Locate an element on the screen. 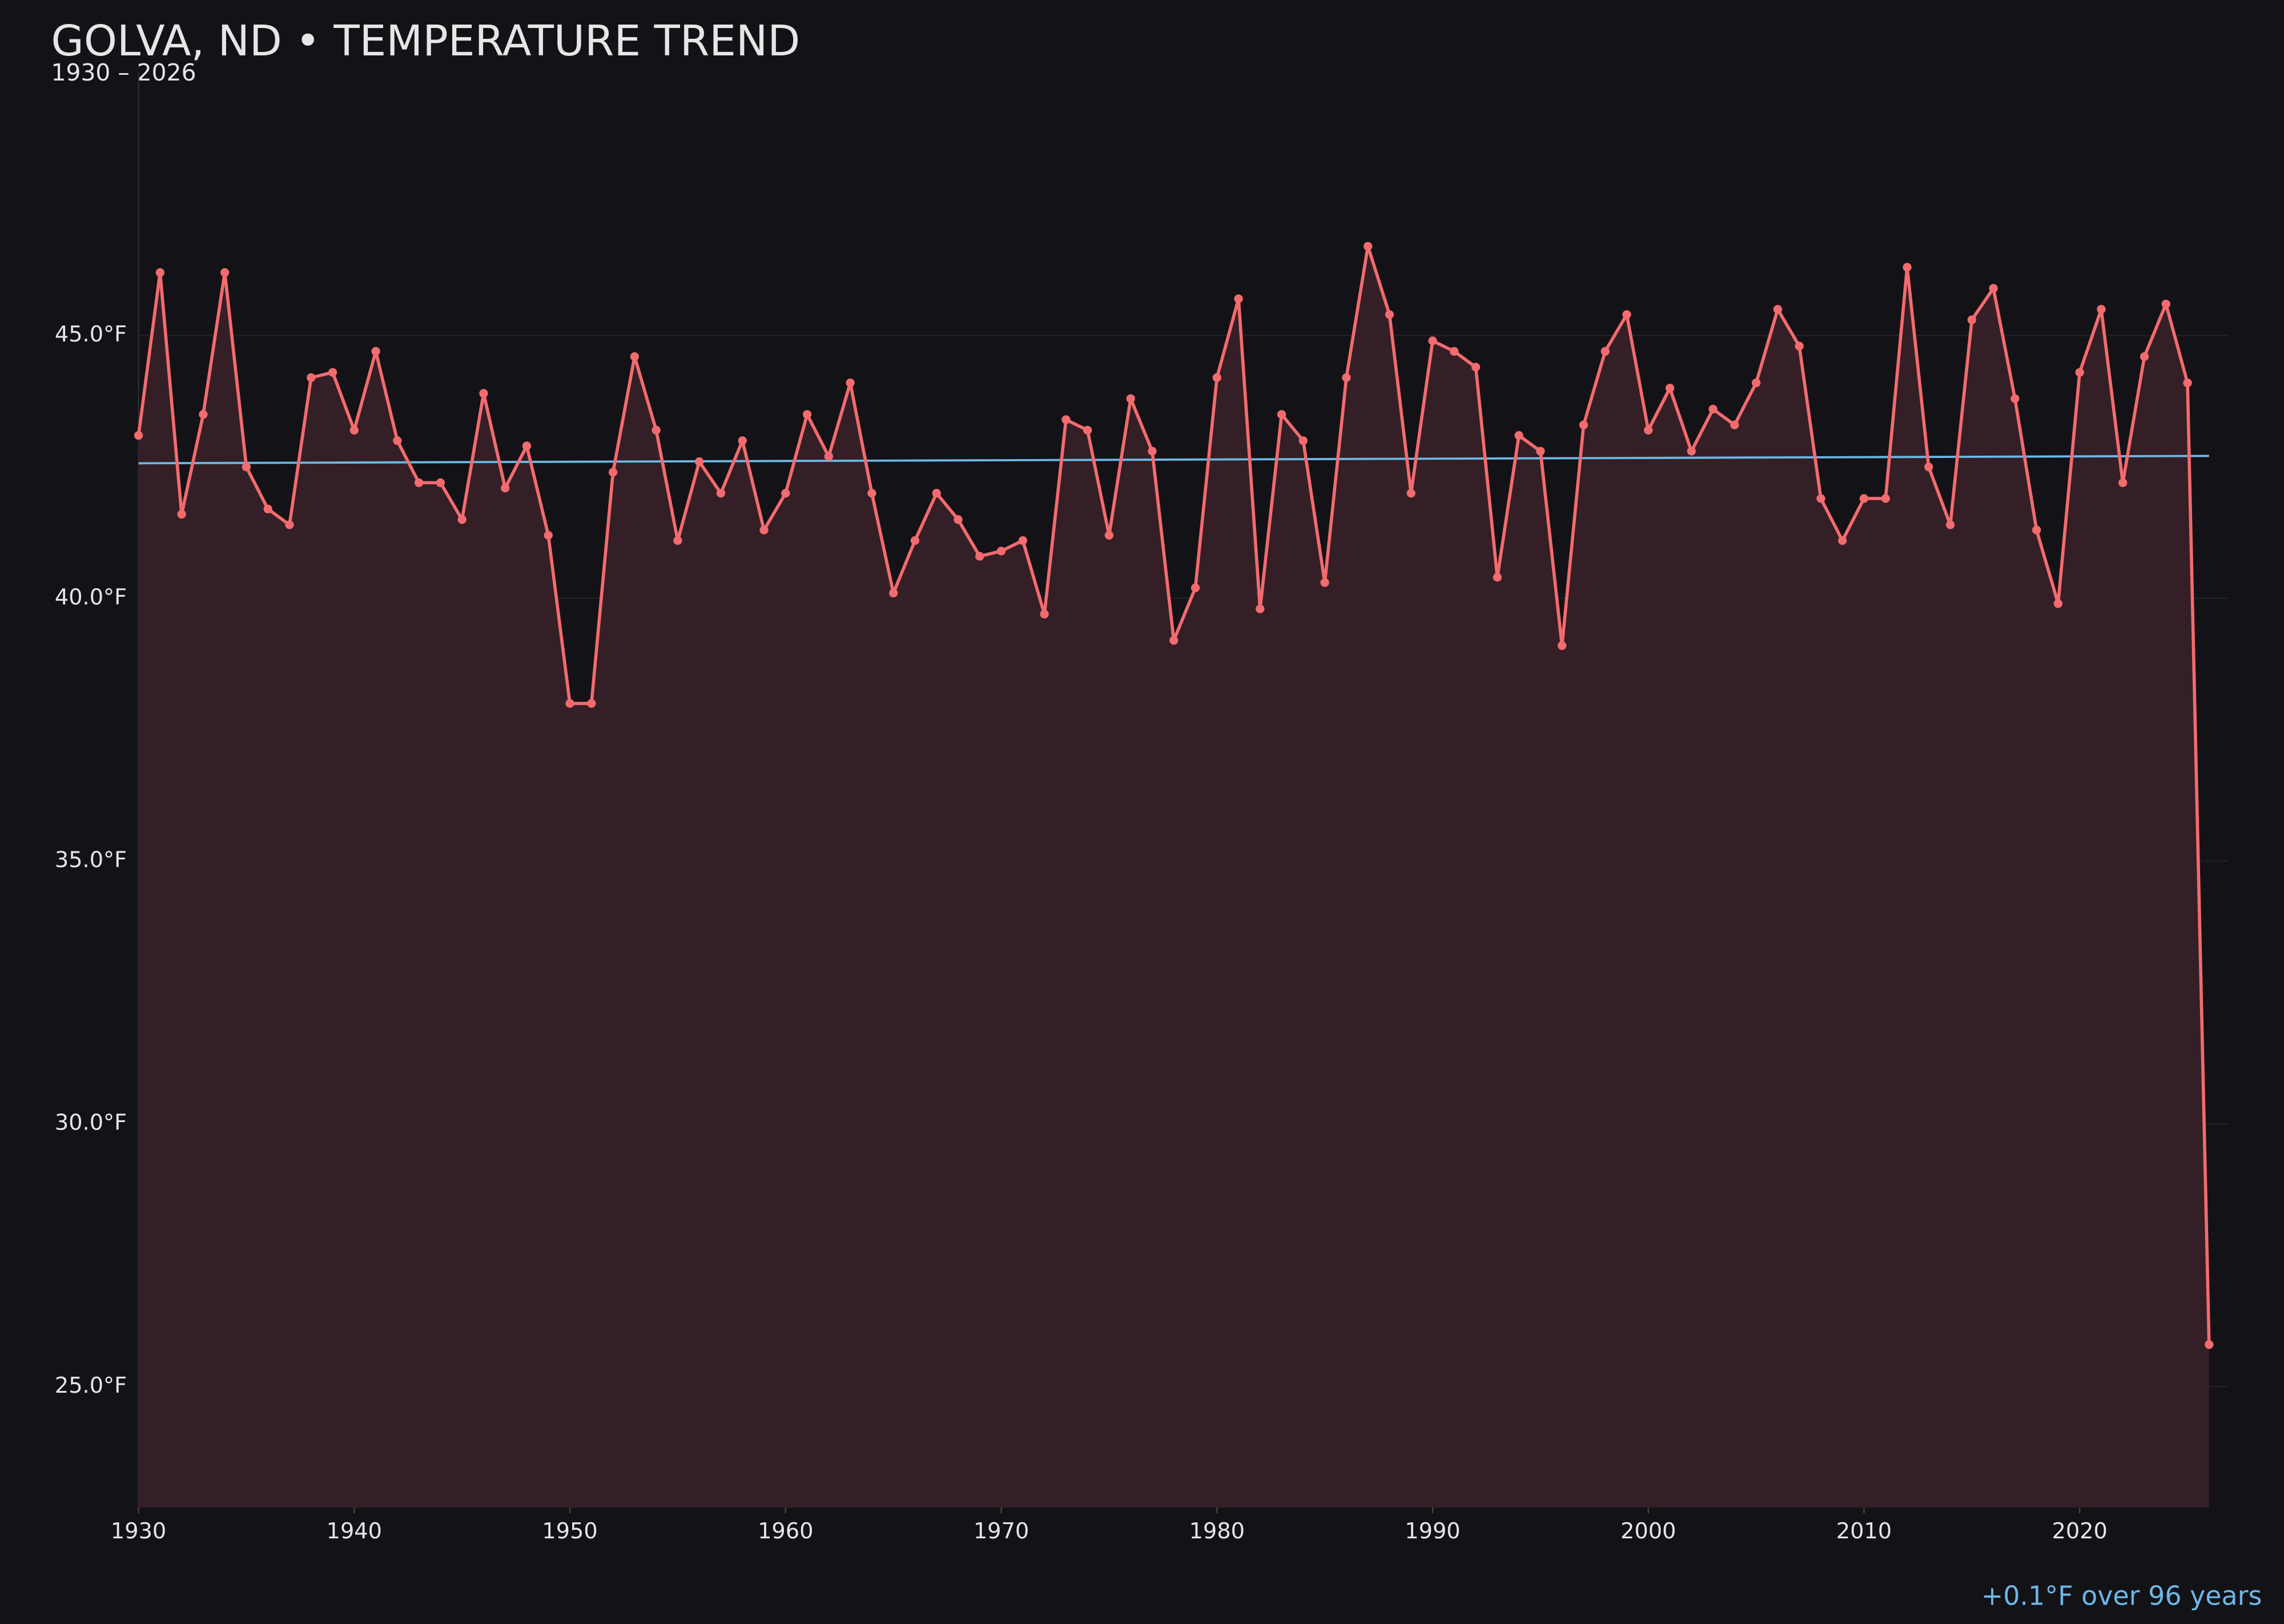  y-tick-label: 40.0°F is located at coordinates (91, 597).